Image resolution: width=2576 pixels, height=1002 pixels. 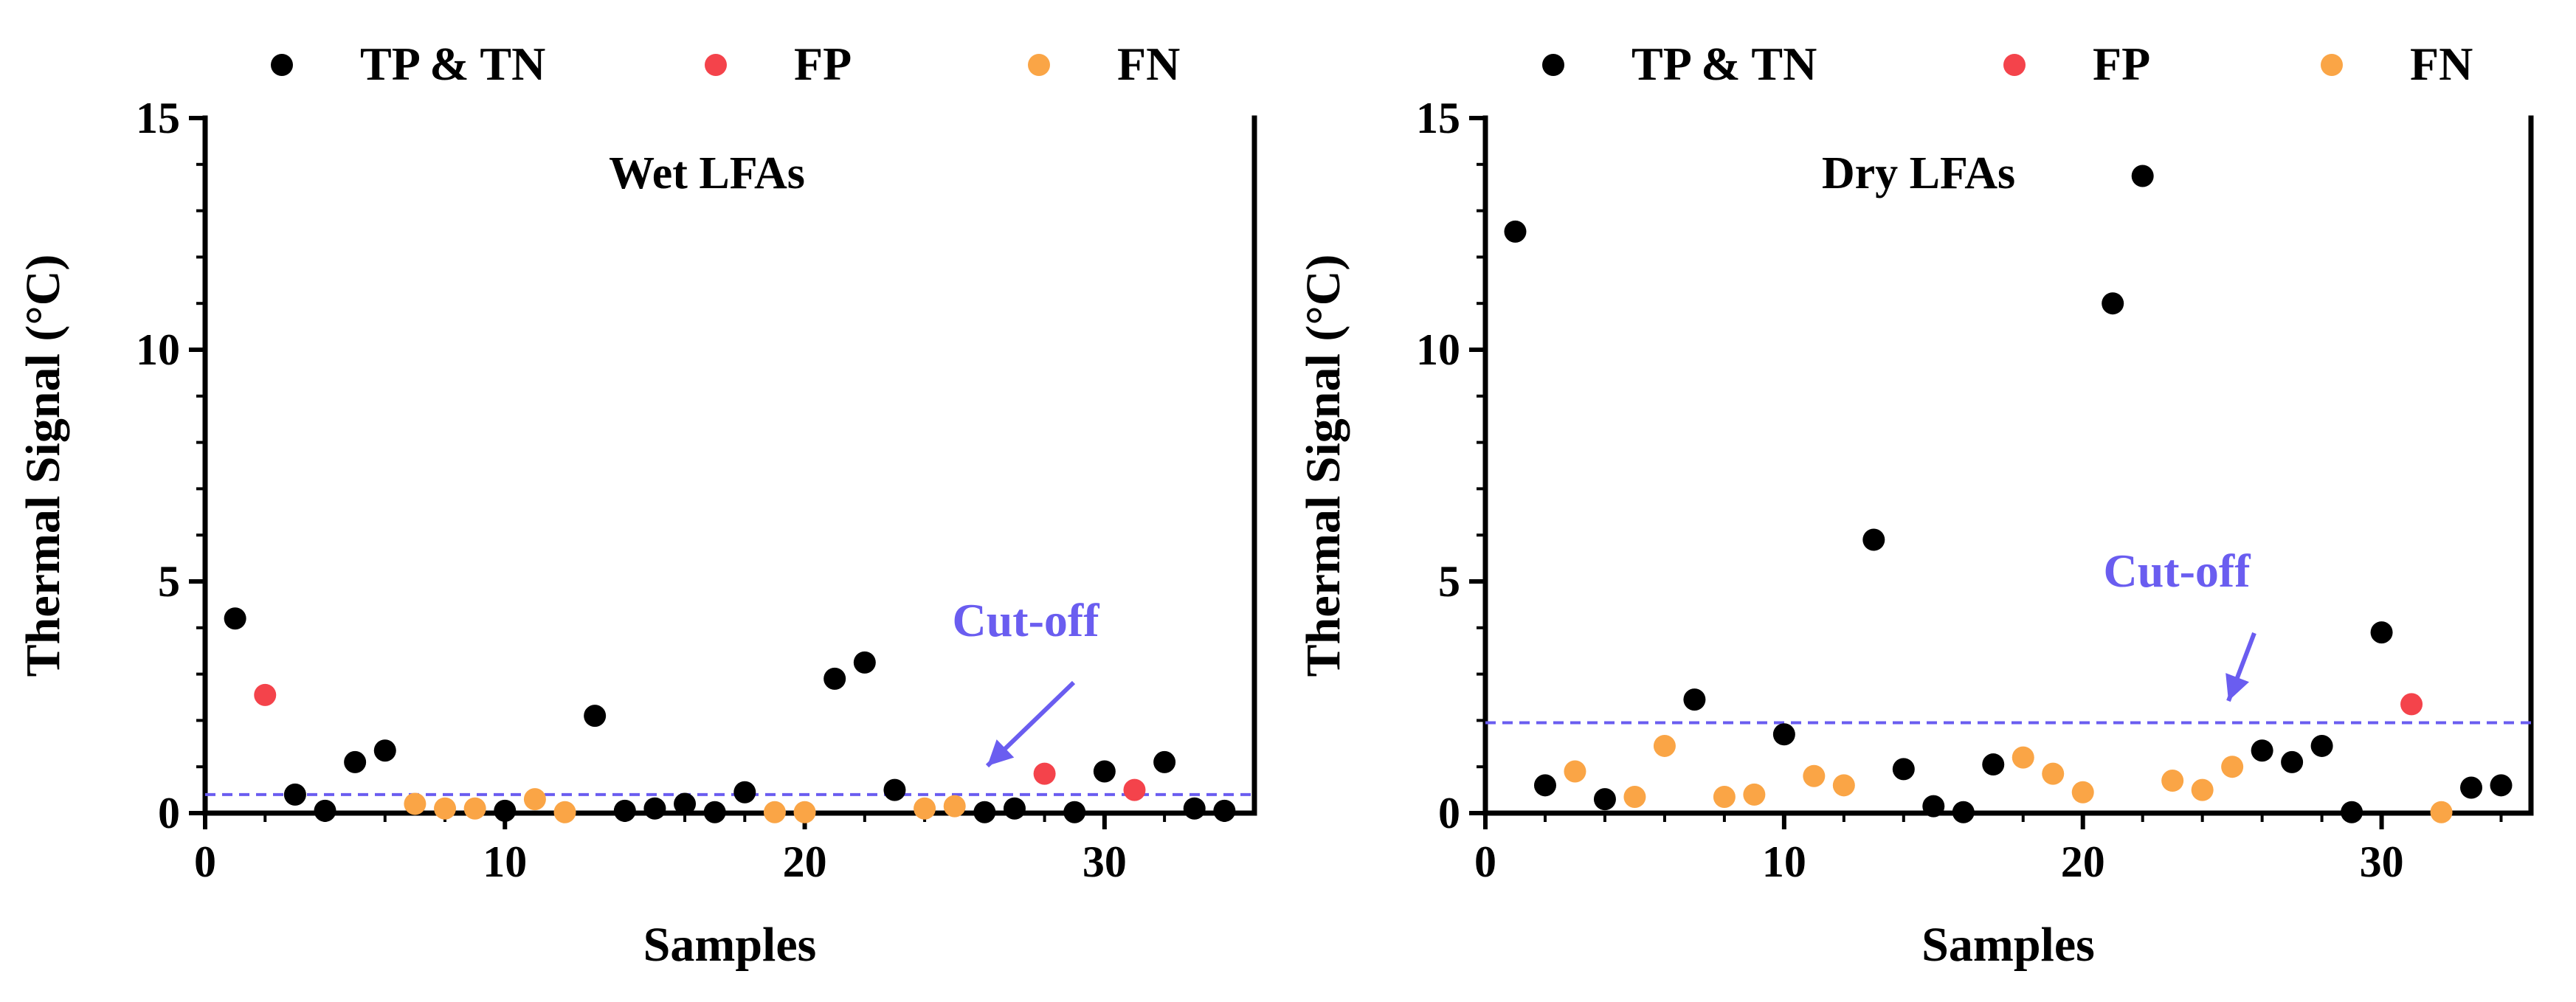 I want to click on panel-title: Wet LFAs, so click(x=707, y=173).